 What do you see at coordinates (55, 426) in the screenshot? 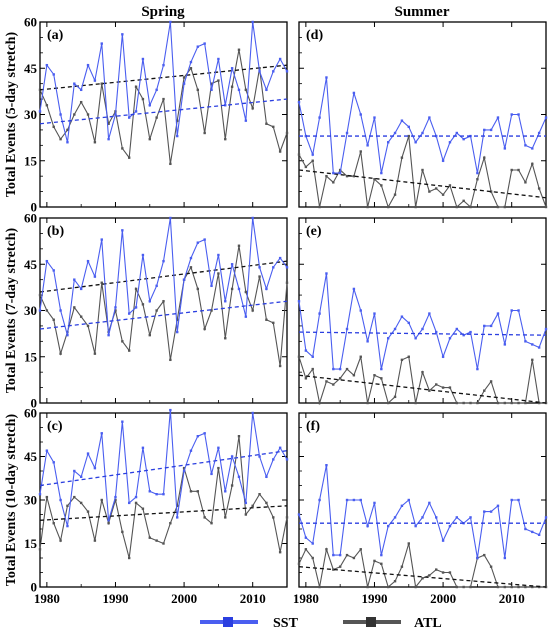
I see `panel-label: (c)` at bounding box center [55, 426].